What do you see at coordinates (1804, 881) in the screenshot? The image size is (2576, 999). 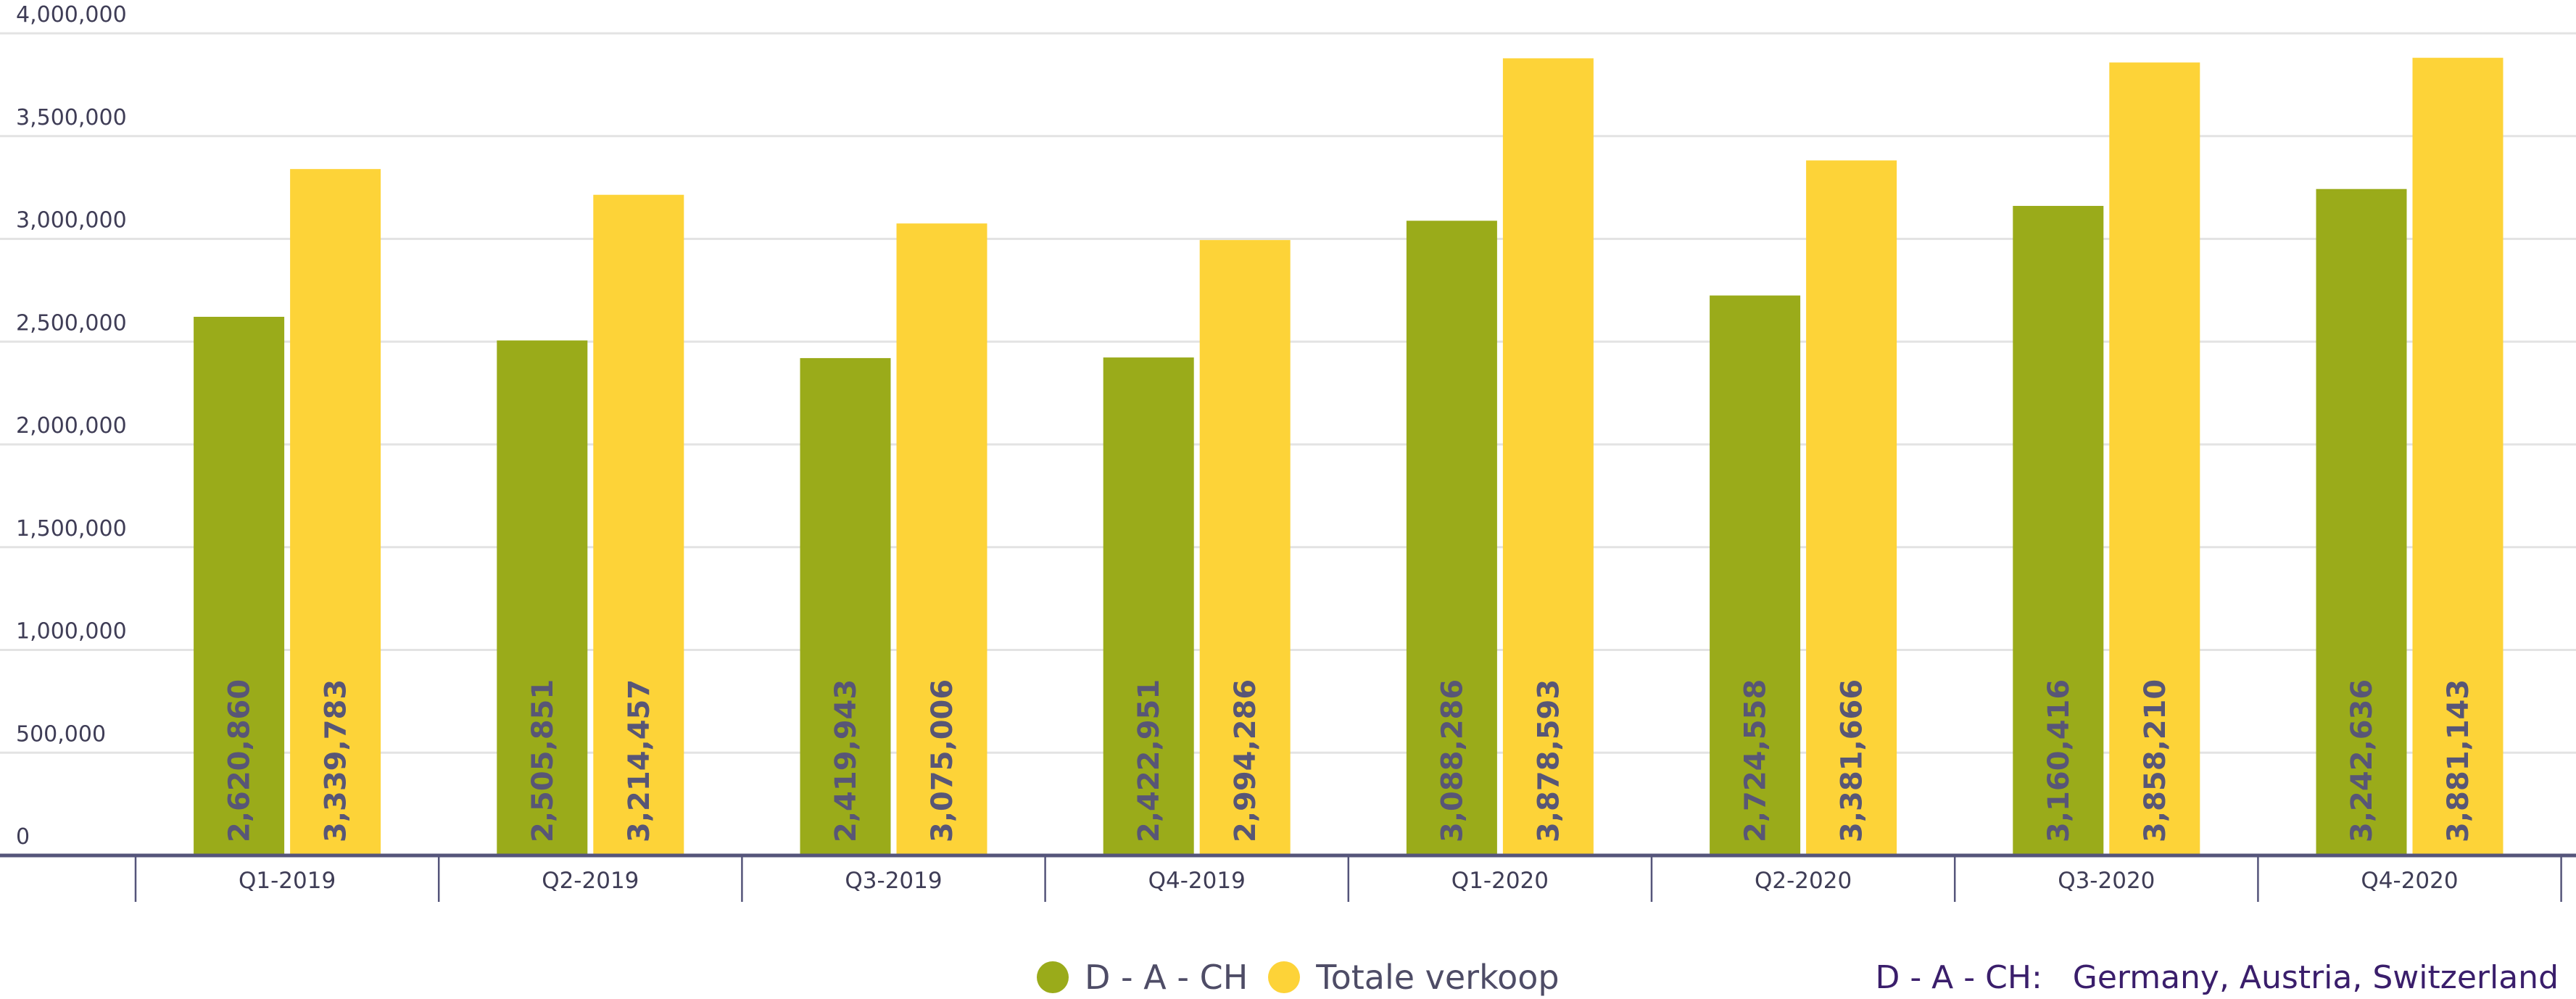 I see `x-category-label: Q2-2020` at bounding box center [1804, 881].